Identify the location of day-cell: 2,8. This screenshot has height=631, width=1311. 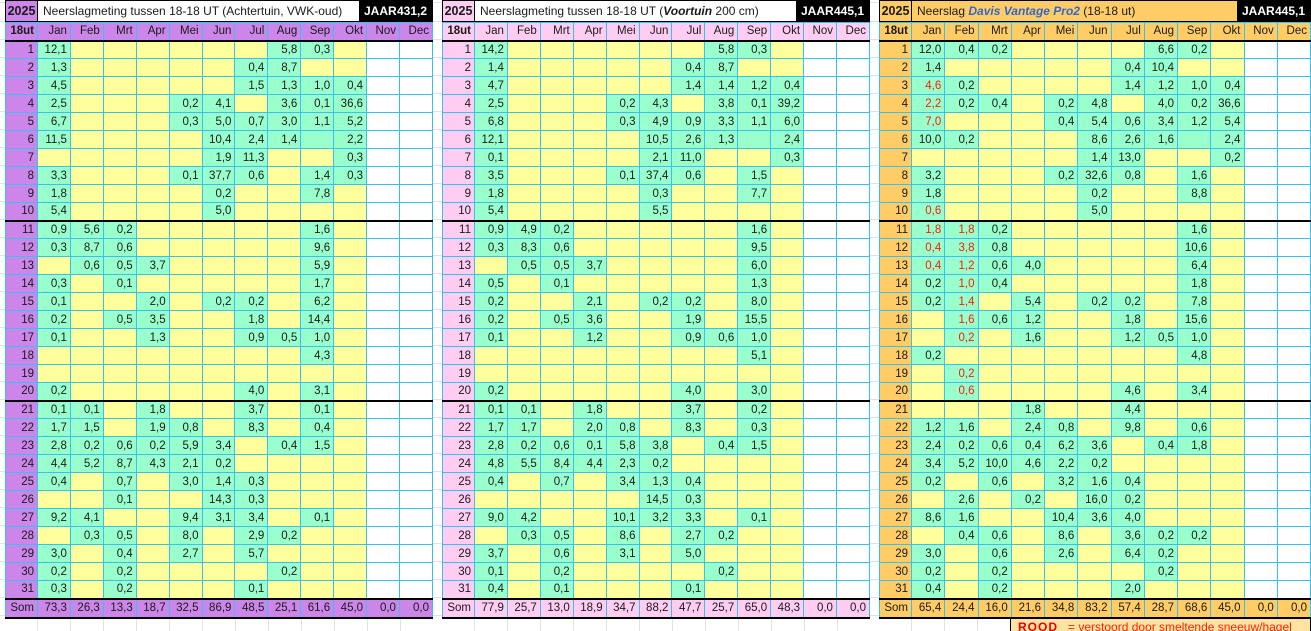
(54, 445).